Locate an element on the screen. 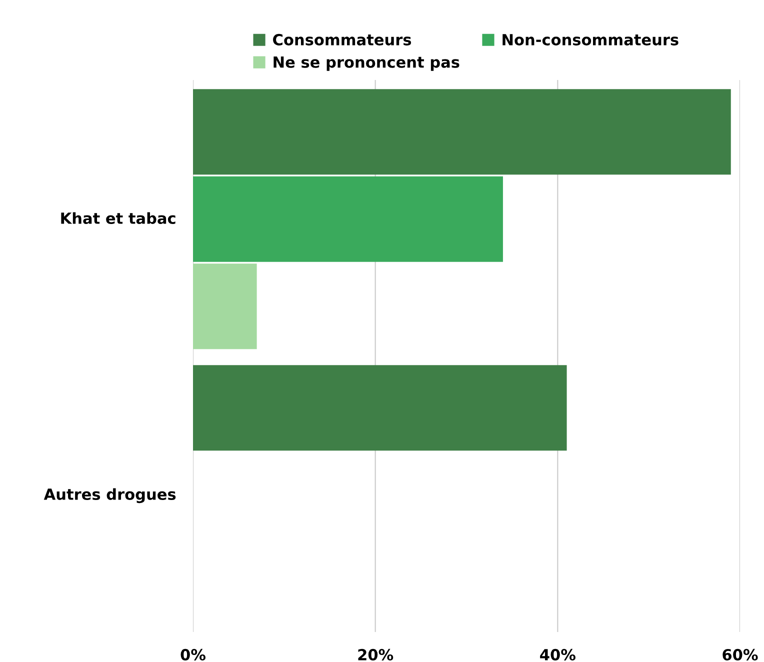 This screenshot has height=662, width=764. x-tick-label: 20% is located at coordinates (376, 654).